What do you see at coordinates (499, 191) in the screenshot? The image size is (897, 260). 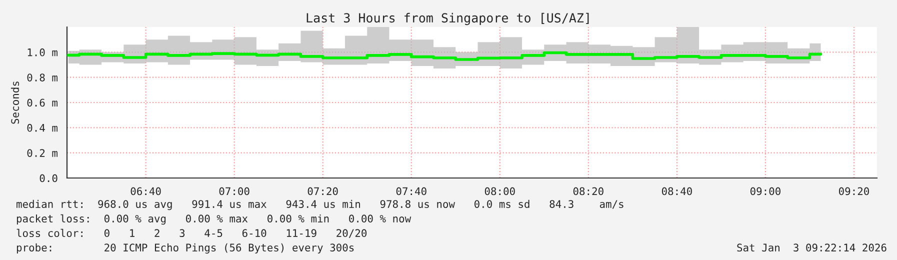 I see `x-tick-label: 08:00` at bounding box center [499, 191].